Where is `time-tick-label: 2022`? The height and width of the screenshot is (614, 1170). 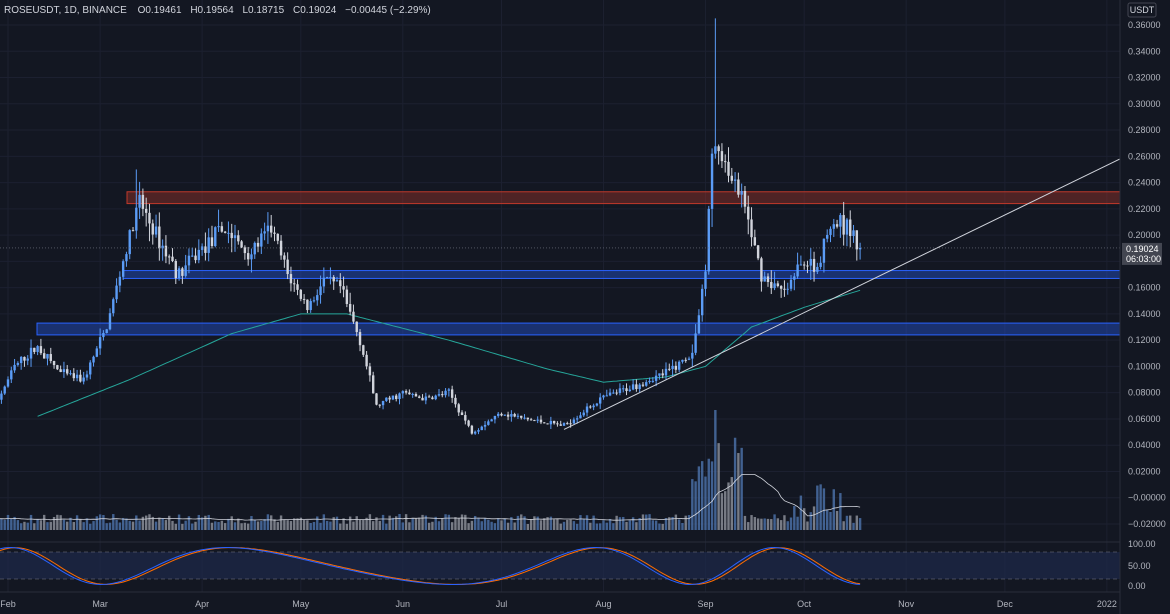 time-tick-label: 2022 is located at coordinates (1107, 604).